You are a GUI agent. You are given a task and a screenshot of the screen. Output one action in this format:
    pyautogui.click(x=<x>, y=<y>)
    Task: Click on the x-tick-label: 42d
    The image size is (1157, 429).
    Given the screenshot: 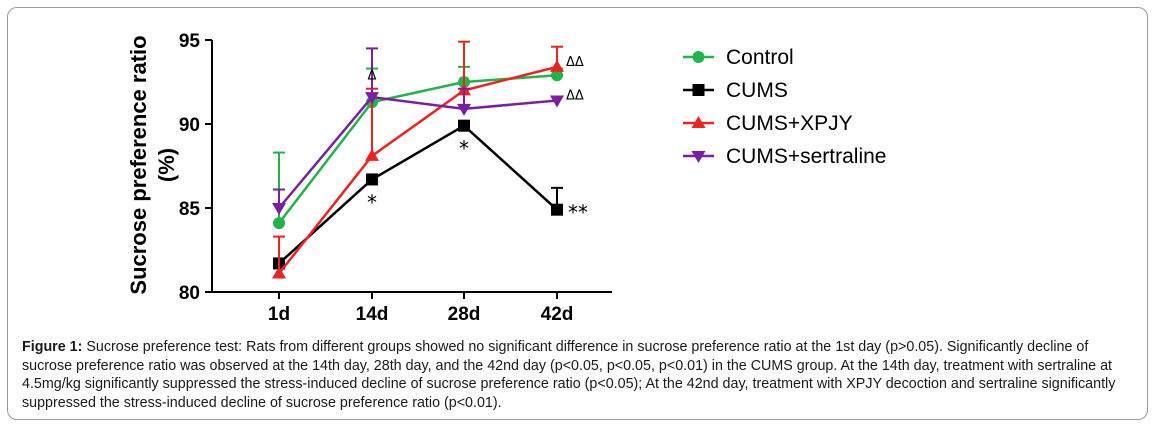 What is the action you would take?
    pyautogui.click(x=557, y=314)
    